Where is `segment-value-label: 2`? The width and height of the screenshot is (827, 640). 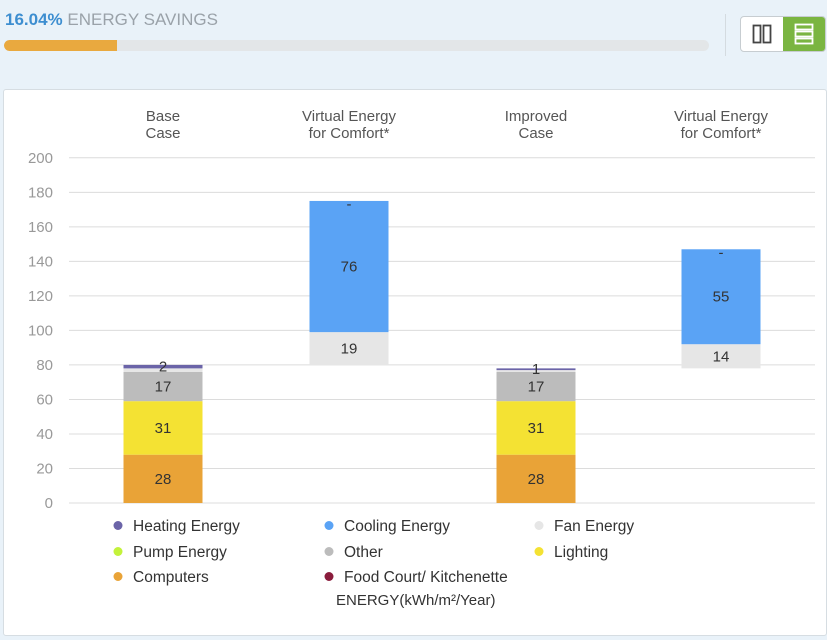 segment-value-label: 2 is located at coordinates (163, 367).